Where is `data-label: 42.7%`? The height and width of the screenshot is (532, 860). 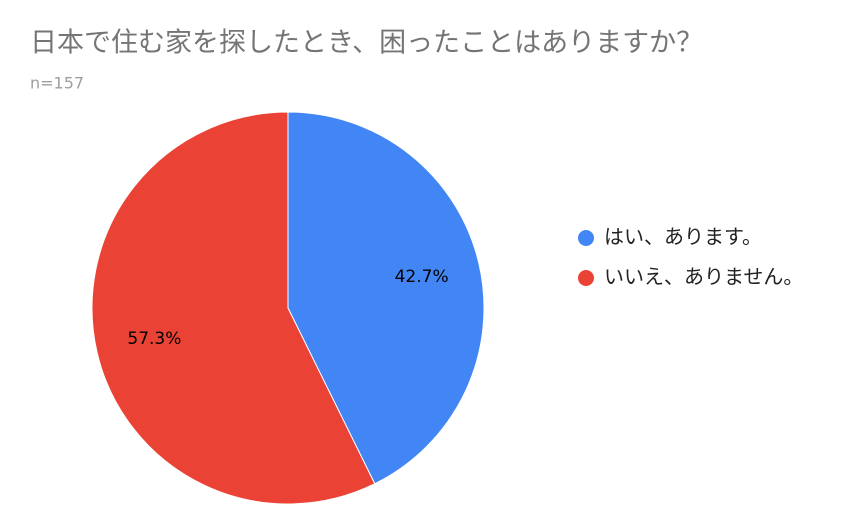
data-label: 42.7% is located at coordinates (422, 277).